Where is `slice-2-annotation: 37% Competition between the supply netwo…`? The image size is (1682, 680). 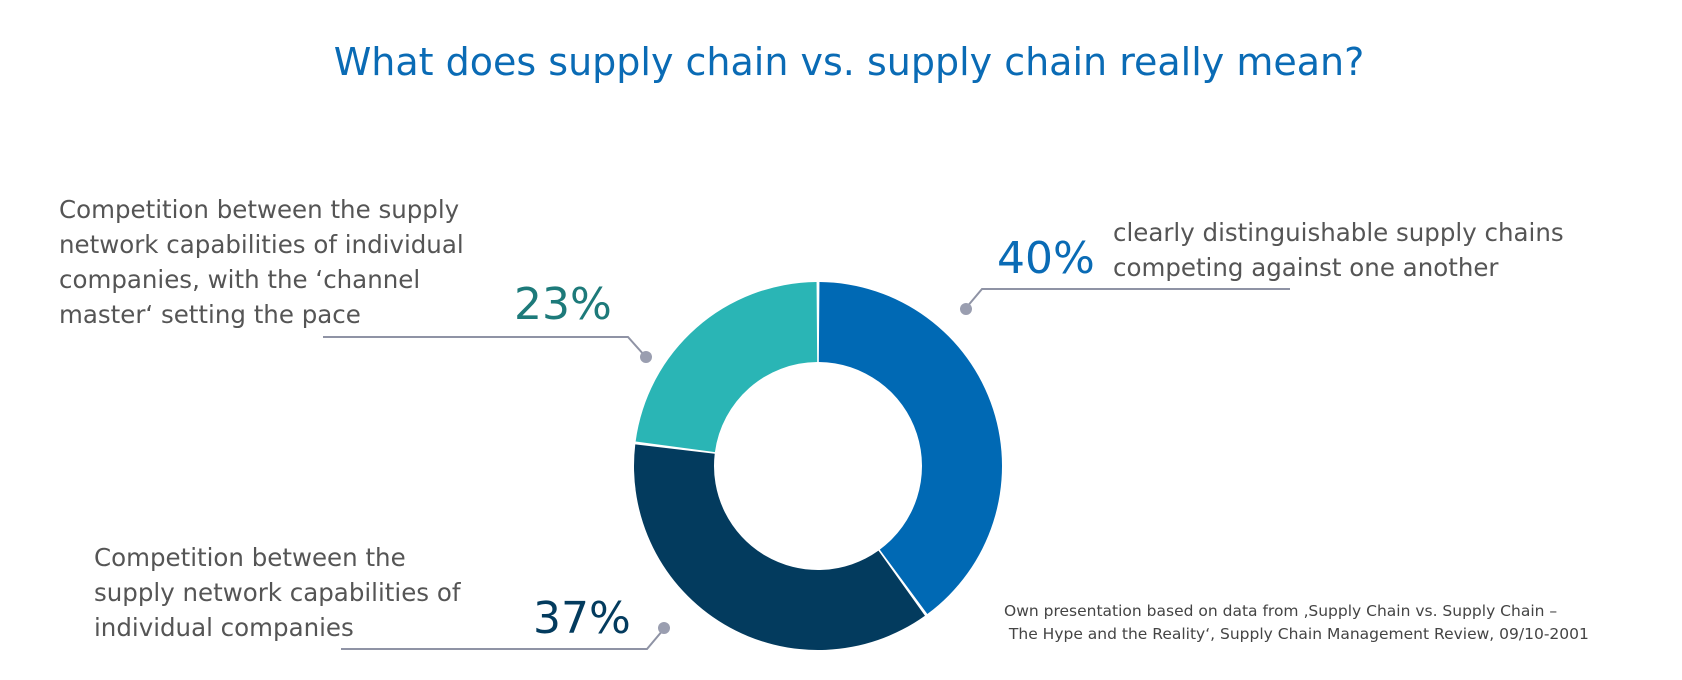 slice-2-annotation: 37% Competition between the supply netwo… is located at coordinates (382, 596).